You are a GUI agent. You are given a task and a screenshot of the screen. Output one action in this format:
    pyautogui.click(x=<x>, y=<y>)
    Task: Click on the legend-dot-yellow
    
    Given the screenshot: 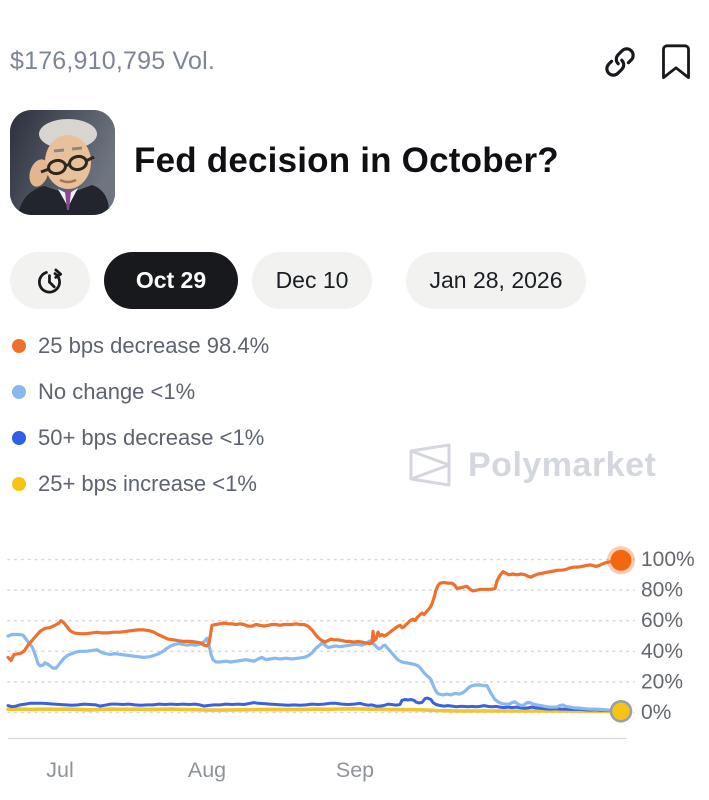 What is the action you would take?
    pyautogui.click(x=19, y=484)
    